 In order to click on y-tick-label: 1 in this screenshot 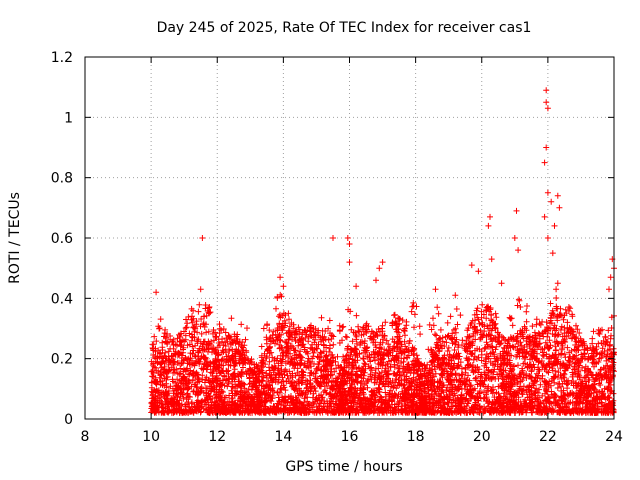, I will do `click(68, 118)`.